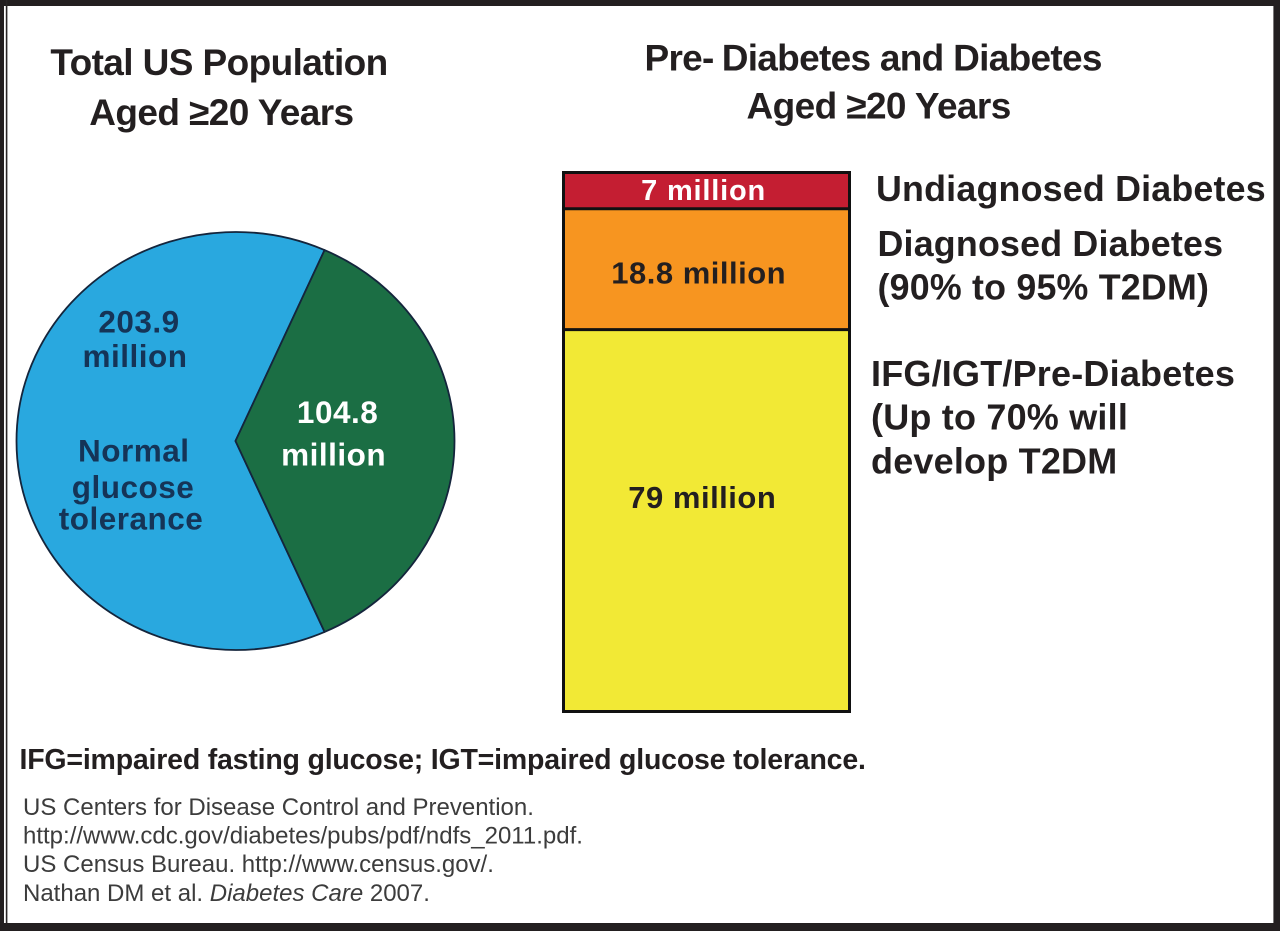 The height and width of the screenshot is (931, 1280). Describe the element at coordinates (999, 417) in the screenshot. I see `svg-text: (Up to 70% will` at that location.